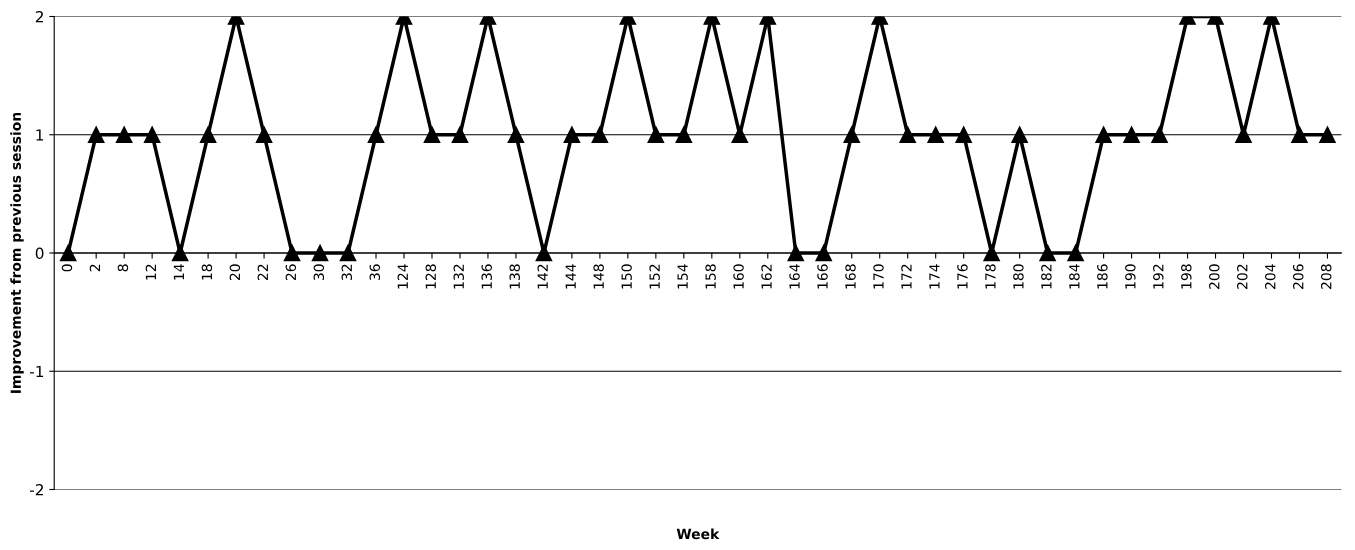 Image resolution: width=1355 pixels, height=550 pixels. Describe the element at coordinates (458, 276) in the screenshot. I see `x-tick-label: 132` at that location.